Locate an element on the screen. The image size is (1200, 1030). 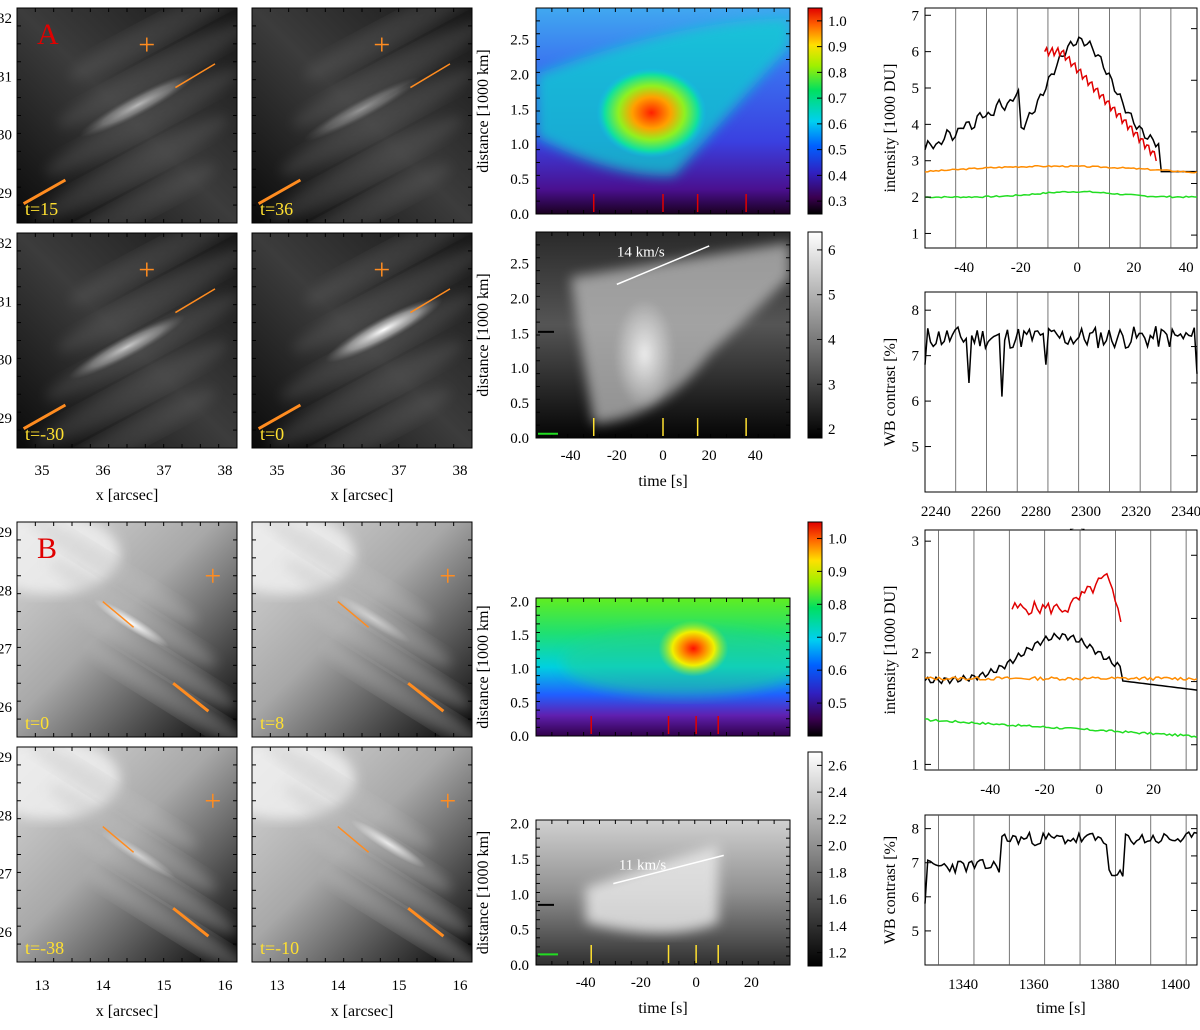
plot-y-label: WB contrast [%] is located at coordinates (890, 890).